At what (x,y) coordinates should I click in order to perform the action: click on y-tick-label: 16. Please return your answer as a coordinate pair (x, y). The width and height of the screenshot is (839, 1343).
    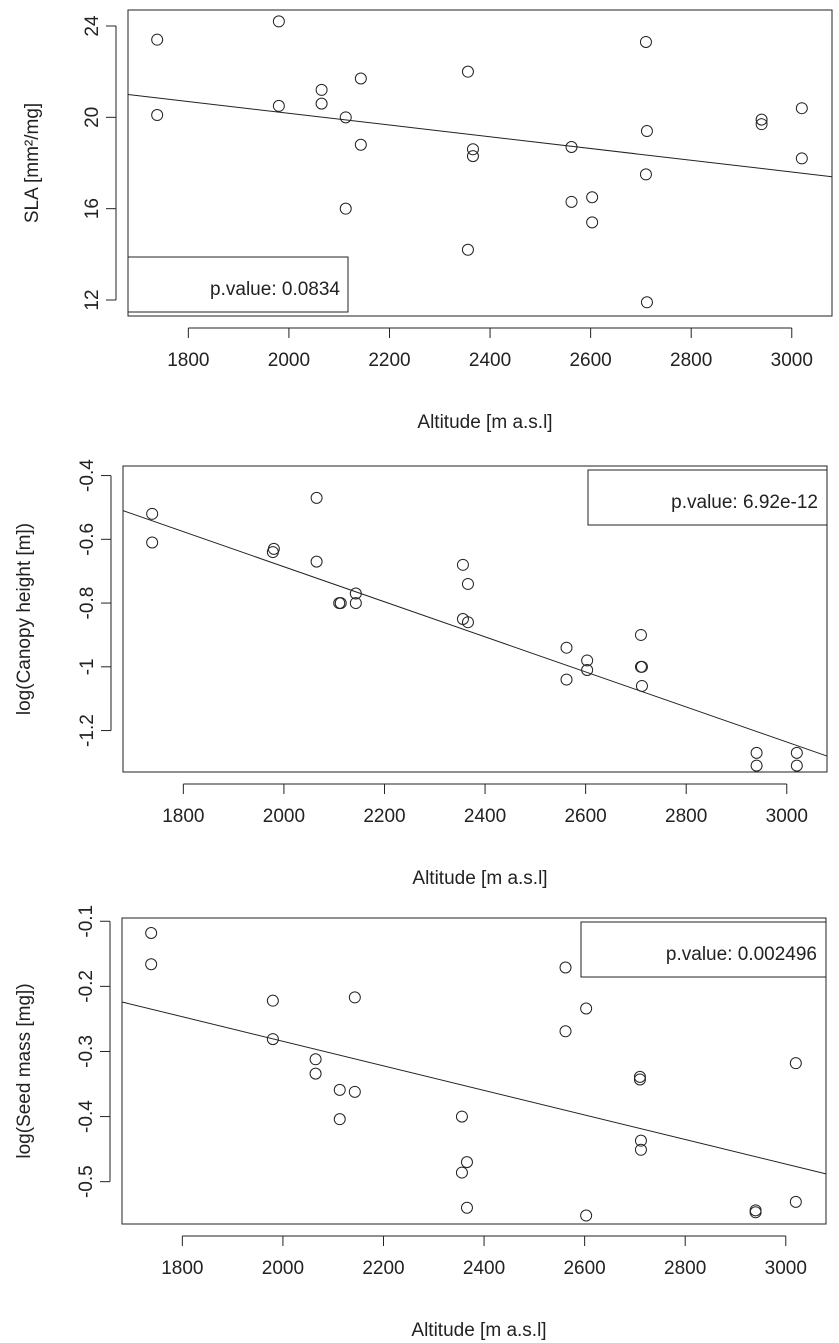
    Looking at the image, I should click on (92, 208).